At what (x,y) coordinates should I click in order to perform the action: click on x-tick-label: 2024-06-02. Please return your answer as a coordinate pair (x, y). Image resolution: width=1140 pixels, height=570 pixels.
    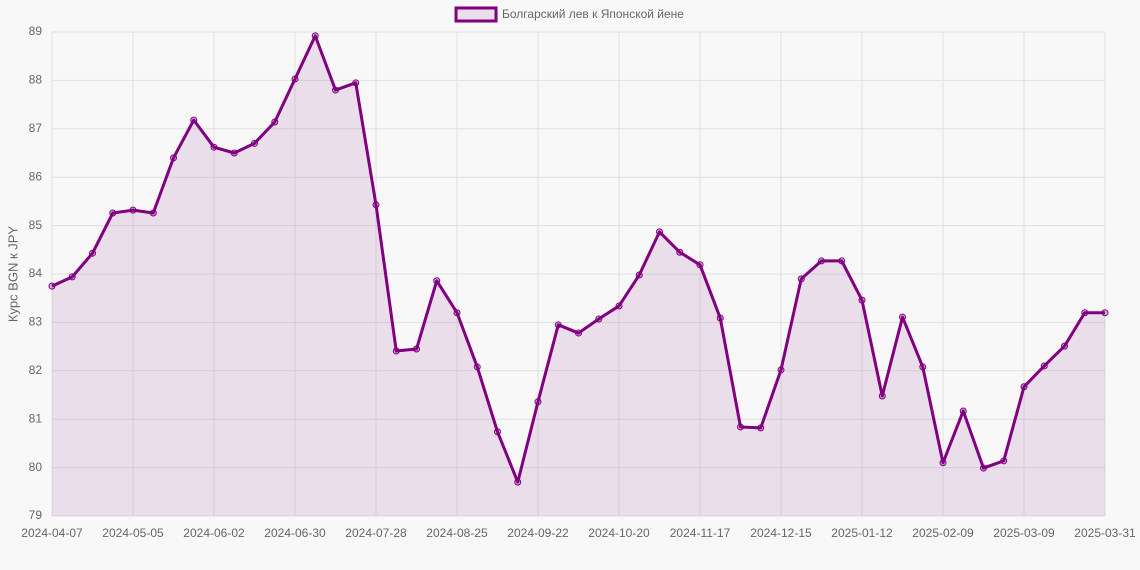
    Looking at the image, I should click on (214, 533).